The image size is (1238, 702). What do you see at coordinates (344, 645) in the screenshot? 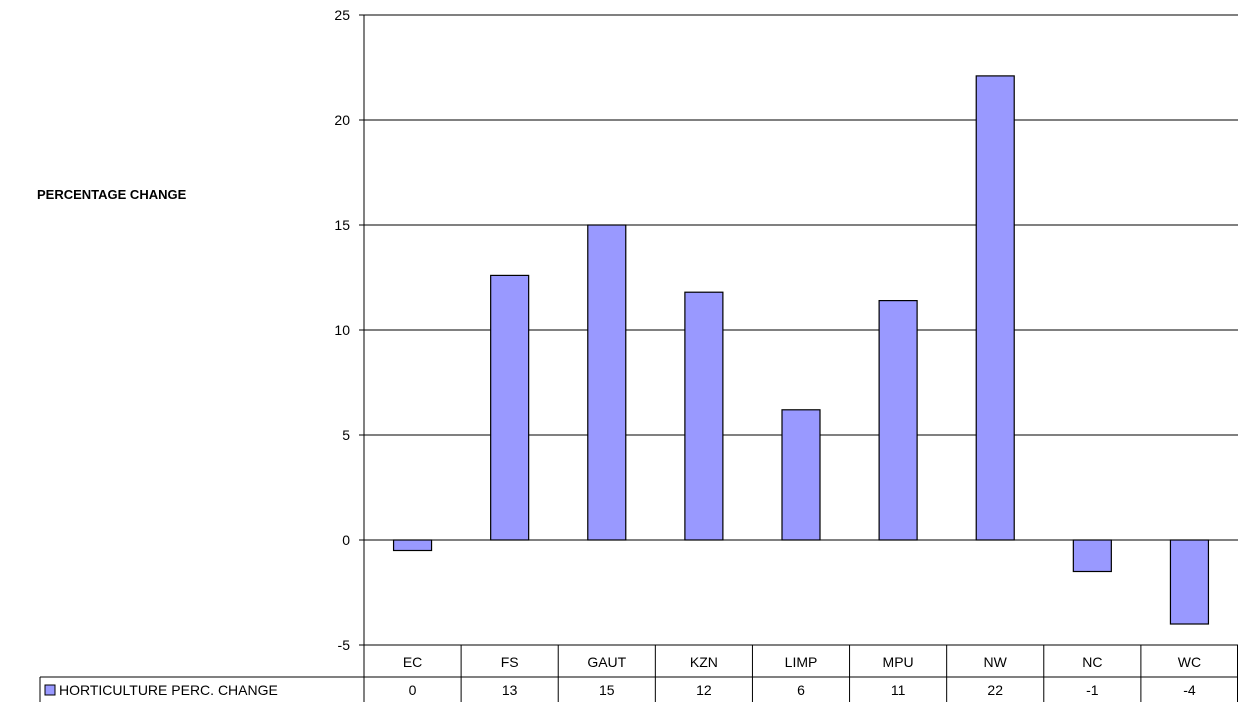
I see `y-tick-label: -5` at bounding box center [344, 645].